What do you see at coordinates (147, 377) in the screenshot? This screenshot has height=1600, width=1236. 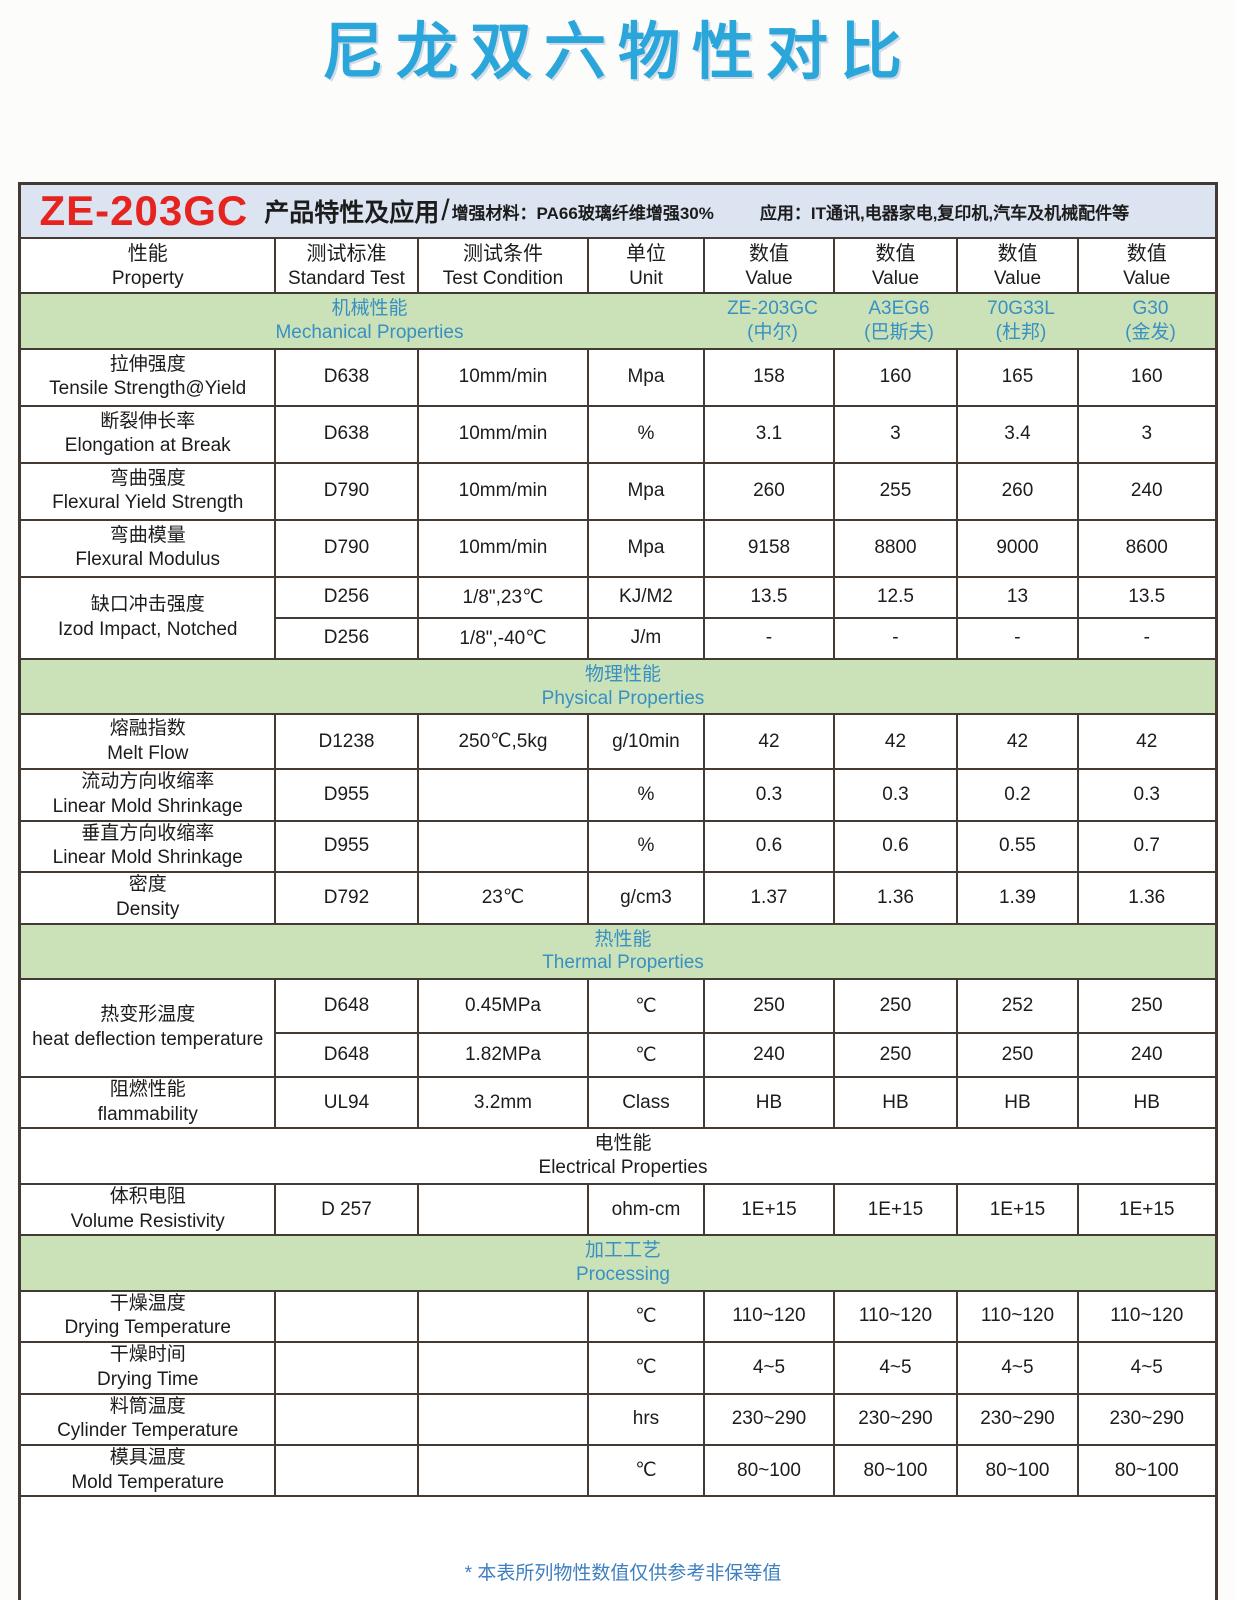 I see `property-cell: 拉伸强度 Tensile Strength@Yield` at bounding box center [147, 377].